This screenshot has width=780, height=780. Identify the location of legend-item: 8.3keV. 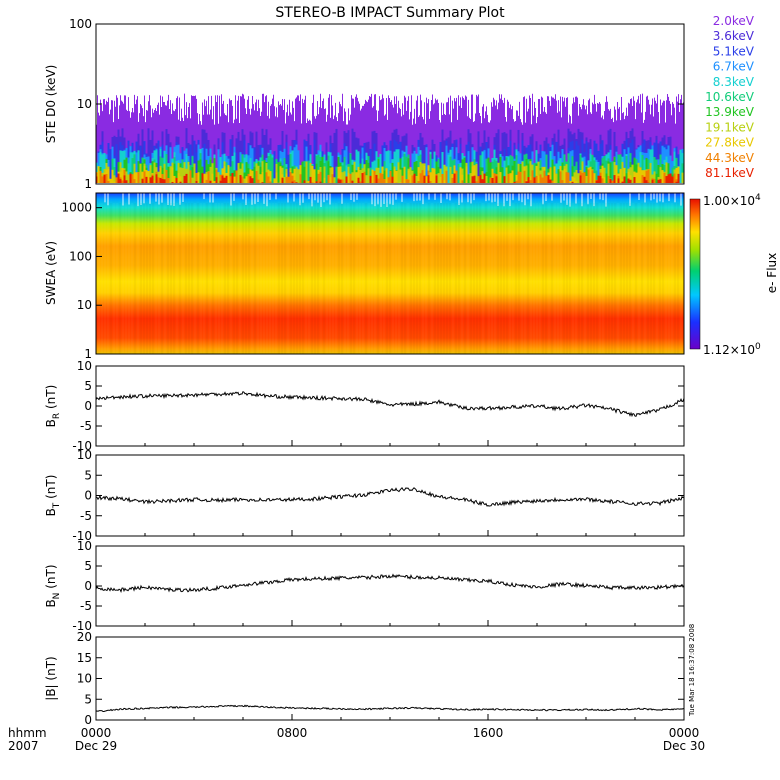
(734, 82).